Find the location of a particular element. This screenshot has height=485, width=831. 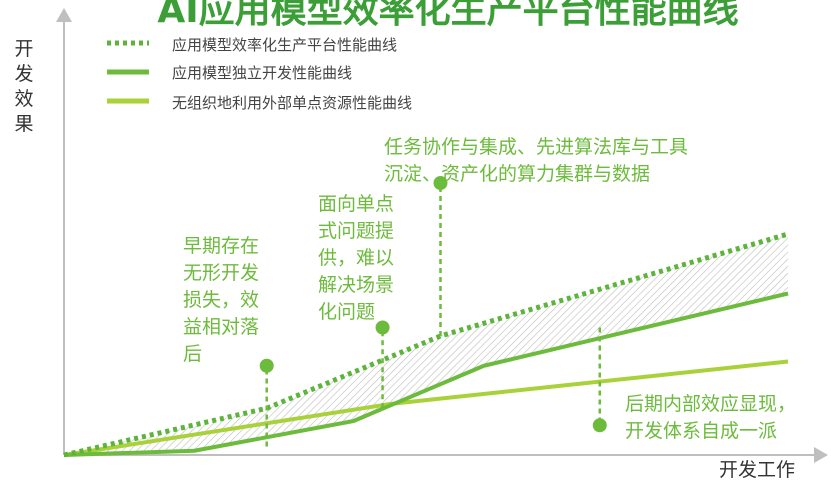

annotation-1-marker-dot is located at coordinates (266, 365).